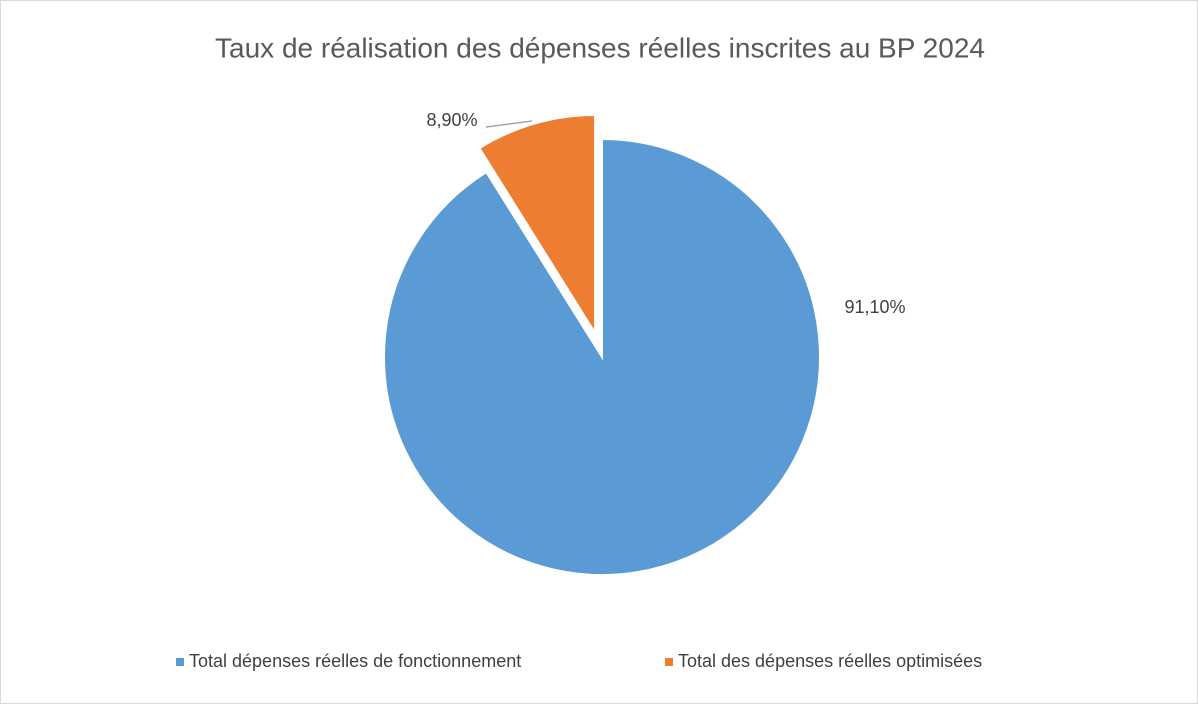 This screenshot has width=1198, height=704. Describe the element at coordinates (355, 661) in the screenshot. I see `legend-label: Total dépenses réelles de fonctionnement` at that location.